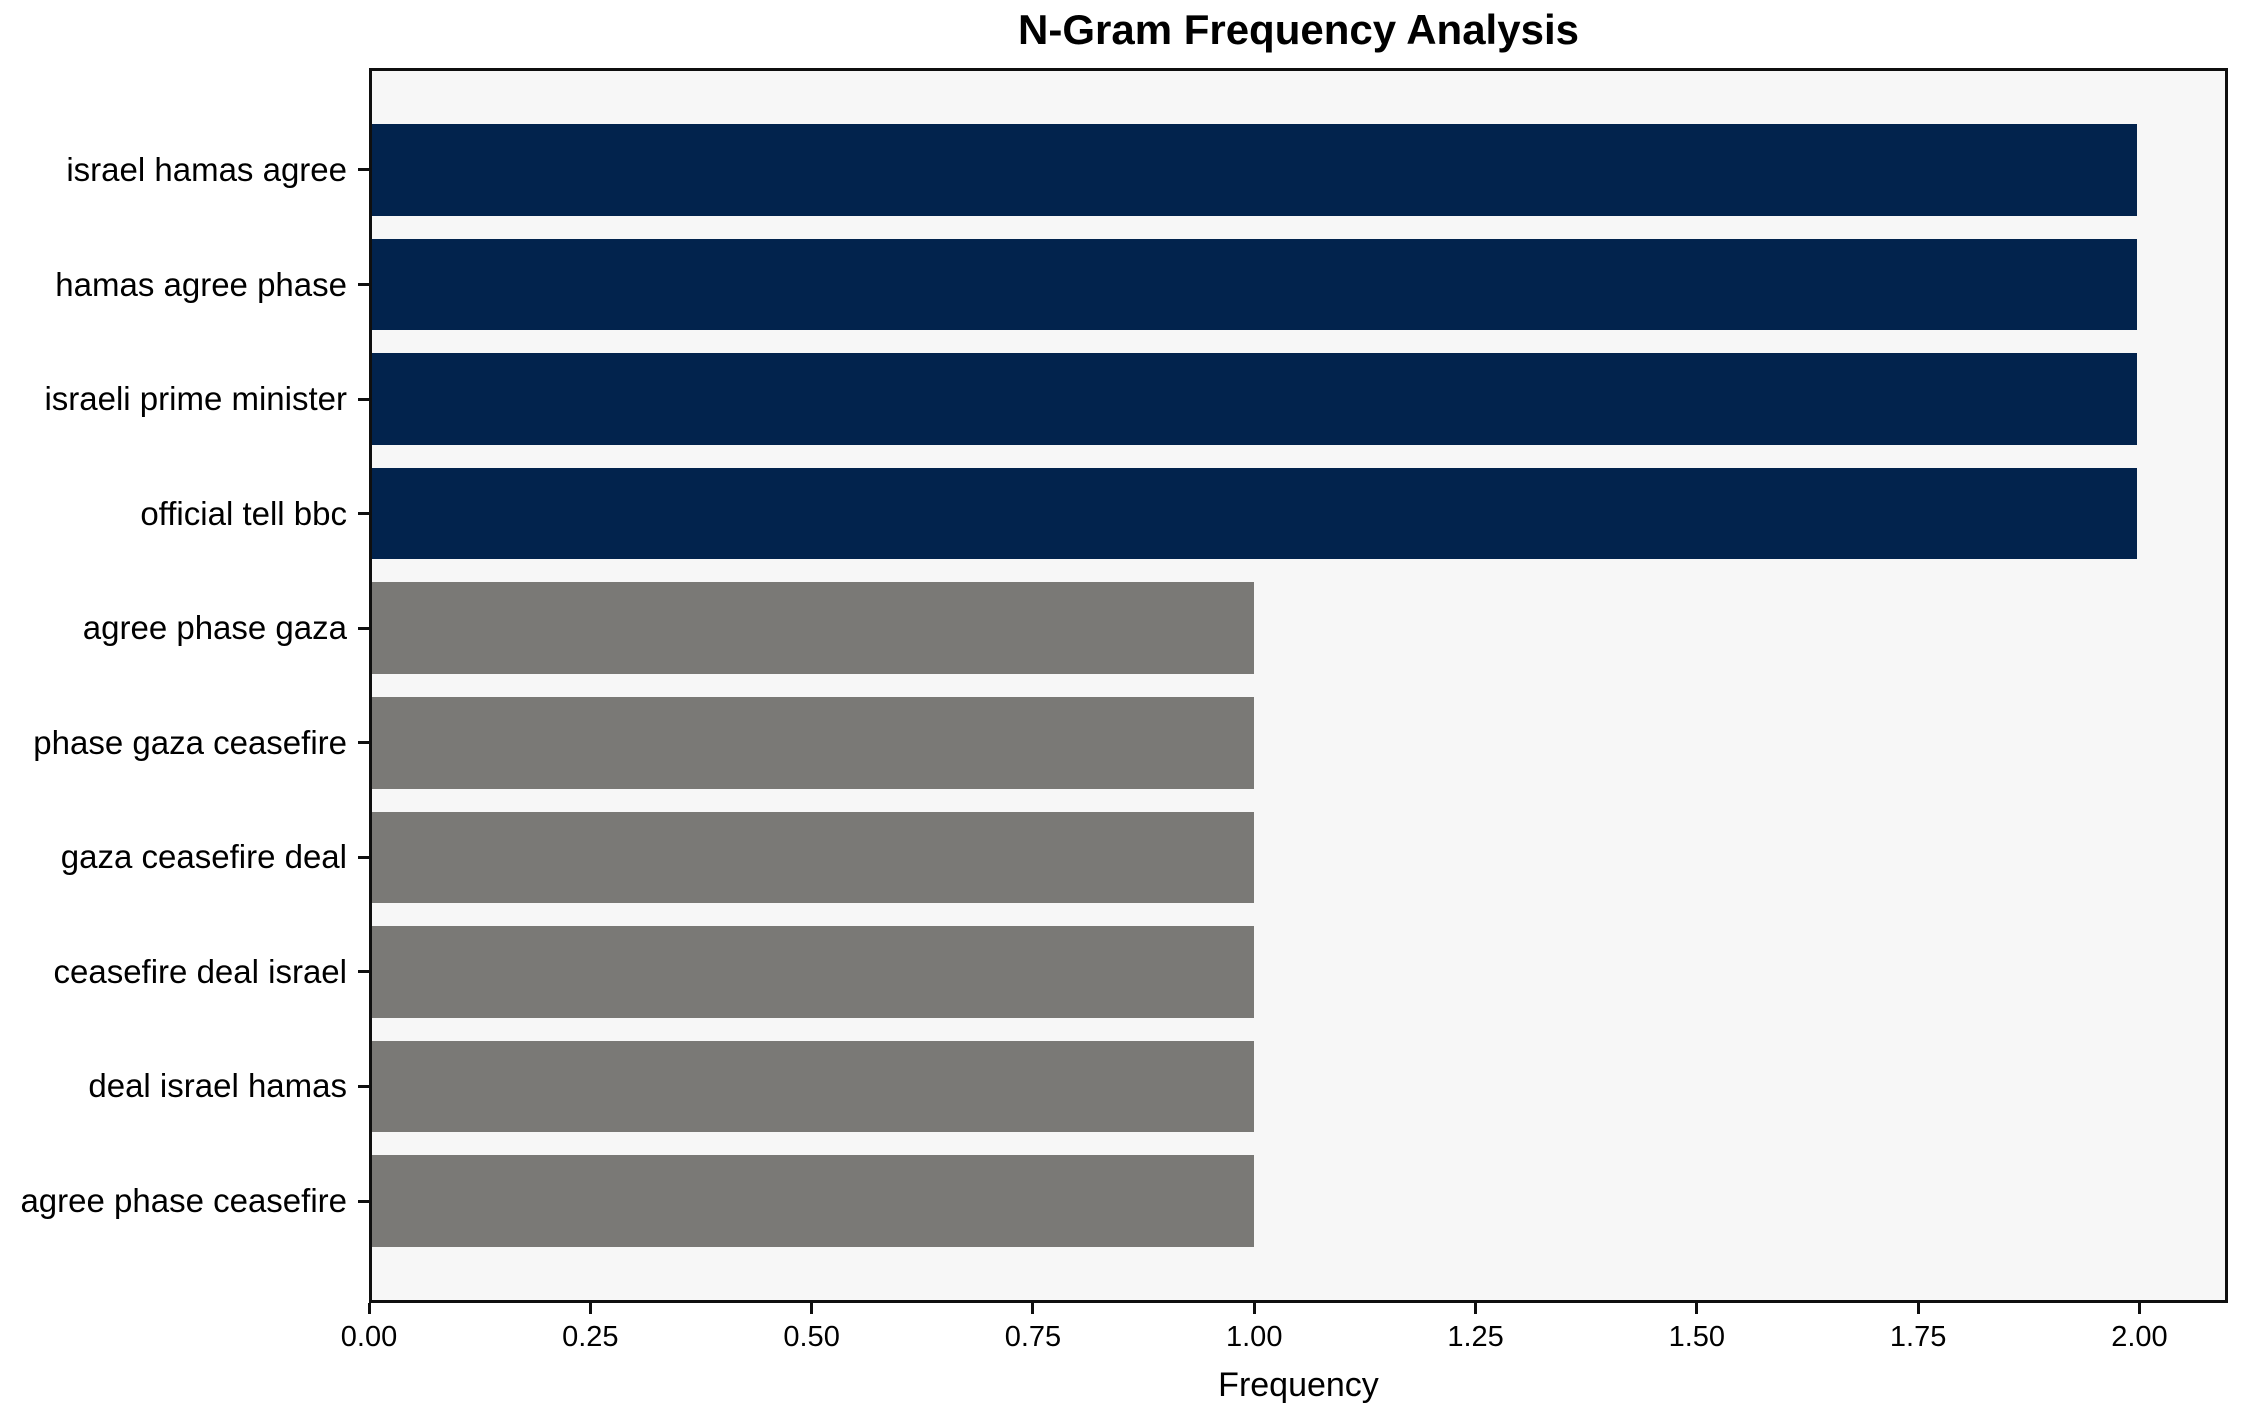  What do you see at coordinates (813, 742) in the screenshot?
I see `bar-phase-gaza-ceasefire` at bounding box center [813, 742].